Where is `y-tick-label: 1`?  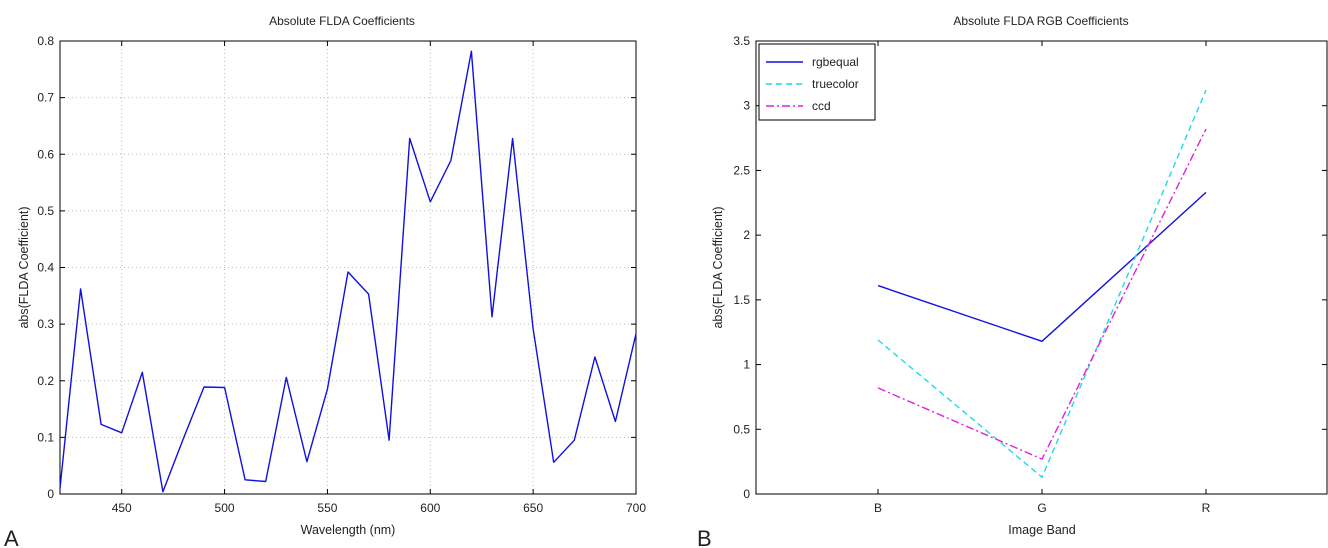 y-tick-label: 1 is located at coordinates (746, 365).